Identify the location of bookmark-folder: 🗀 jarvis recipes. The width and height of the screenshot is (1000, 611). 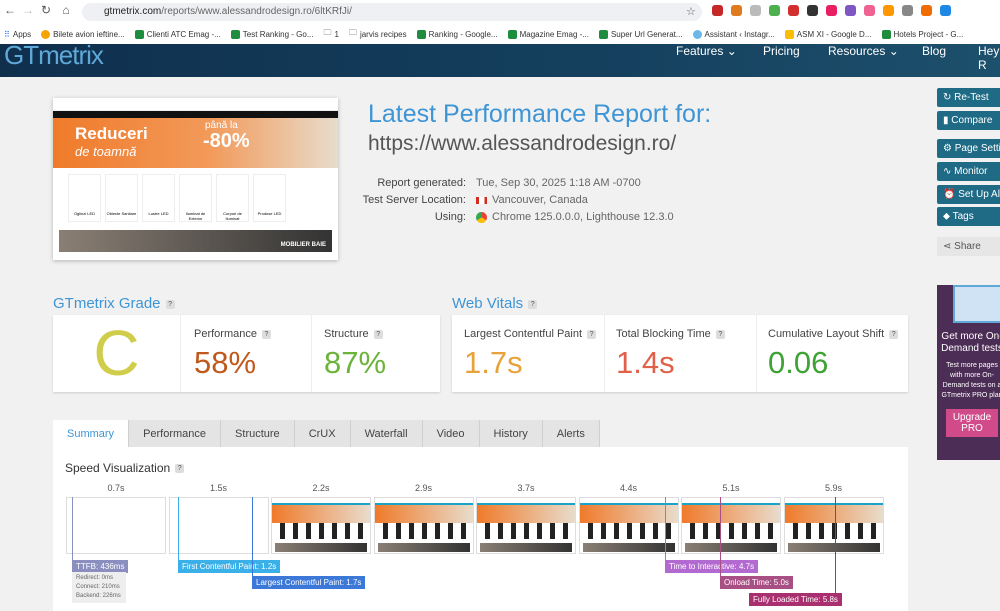
(378, 34).